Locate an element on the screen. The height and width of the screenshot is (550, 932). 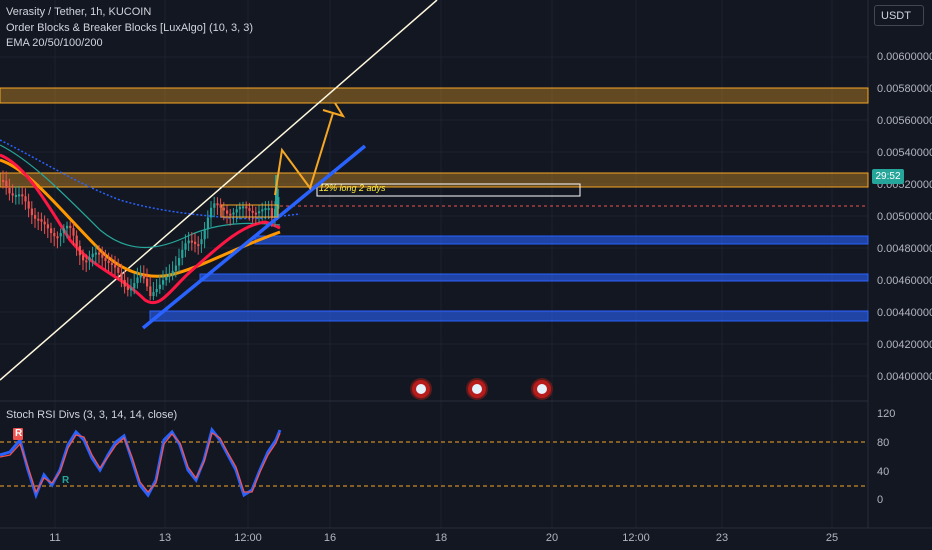
price-label: 0.00420000 is located at coordinates (904, 345).